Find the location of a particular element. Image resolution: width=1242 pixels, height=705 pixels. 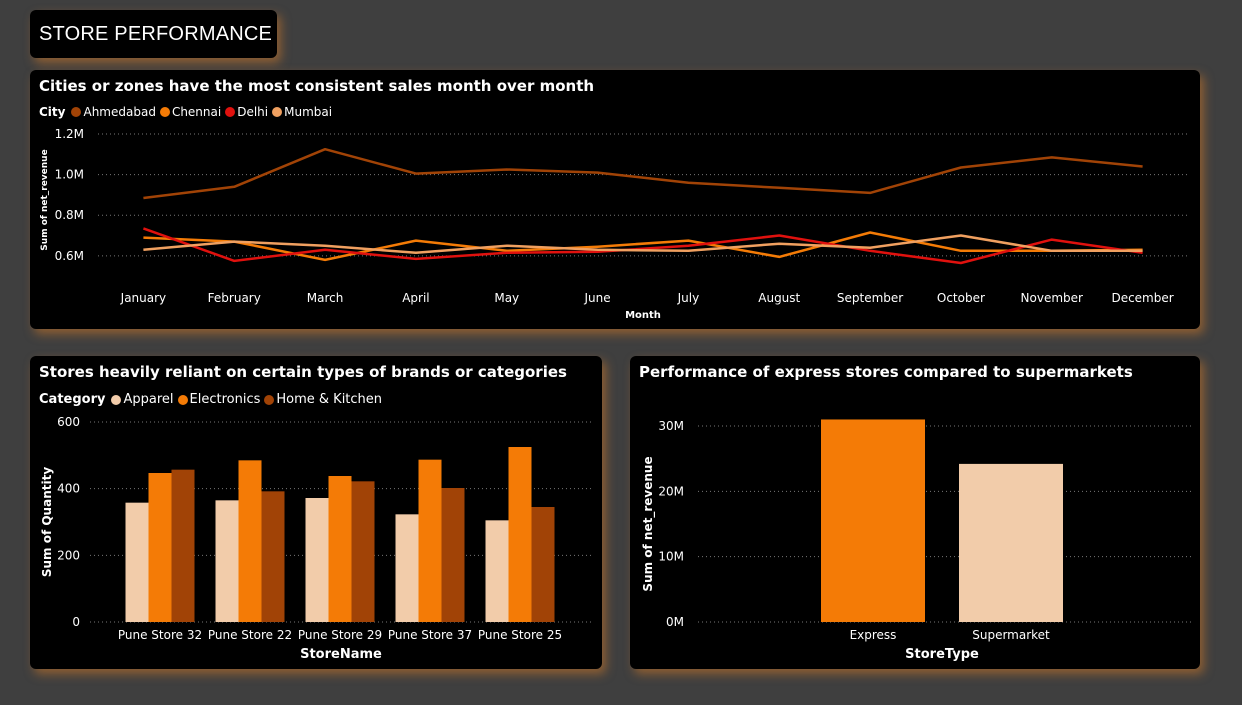

y-tick-label: 20M is located at coordinates (671, 491).